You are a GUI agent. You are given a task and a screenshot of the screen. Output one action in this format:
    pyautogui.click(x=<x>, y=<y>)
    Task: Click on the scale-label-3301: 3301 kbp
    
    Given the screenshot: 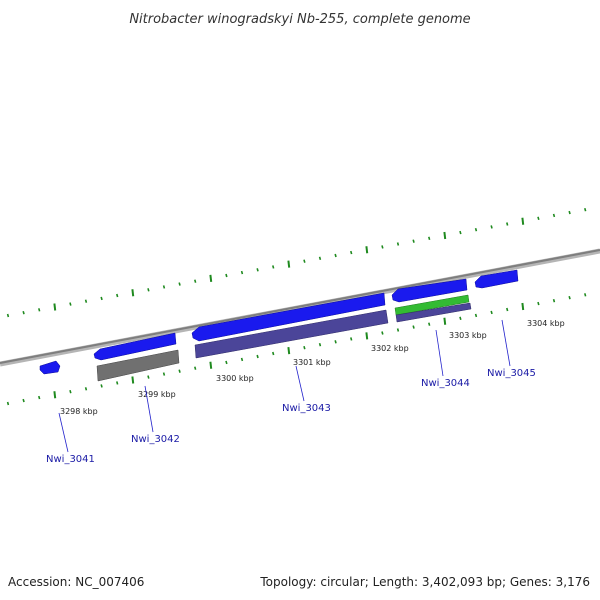 What is the action you would take?
    pyautogui.click(x=312, y=362)
    